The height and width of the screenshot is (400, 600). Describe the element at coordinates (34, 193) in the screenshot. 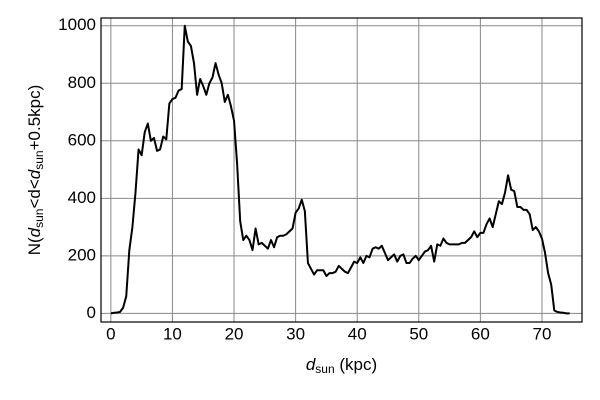

I see `label-part: <d<` at that location.